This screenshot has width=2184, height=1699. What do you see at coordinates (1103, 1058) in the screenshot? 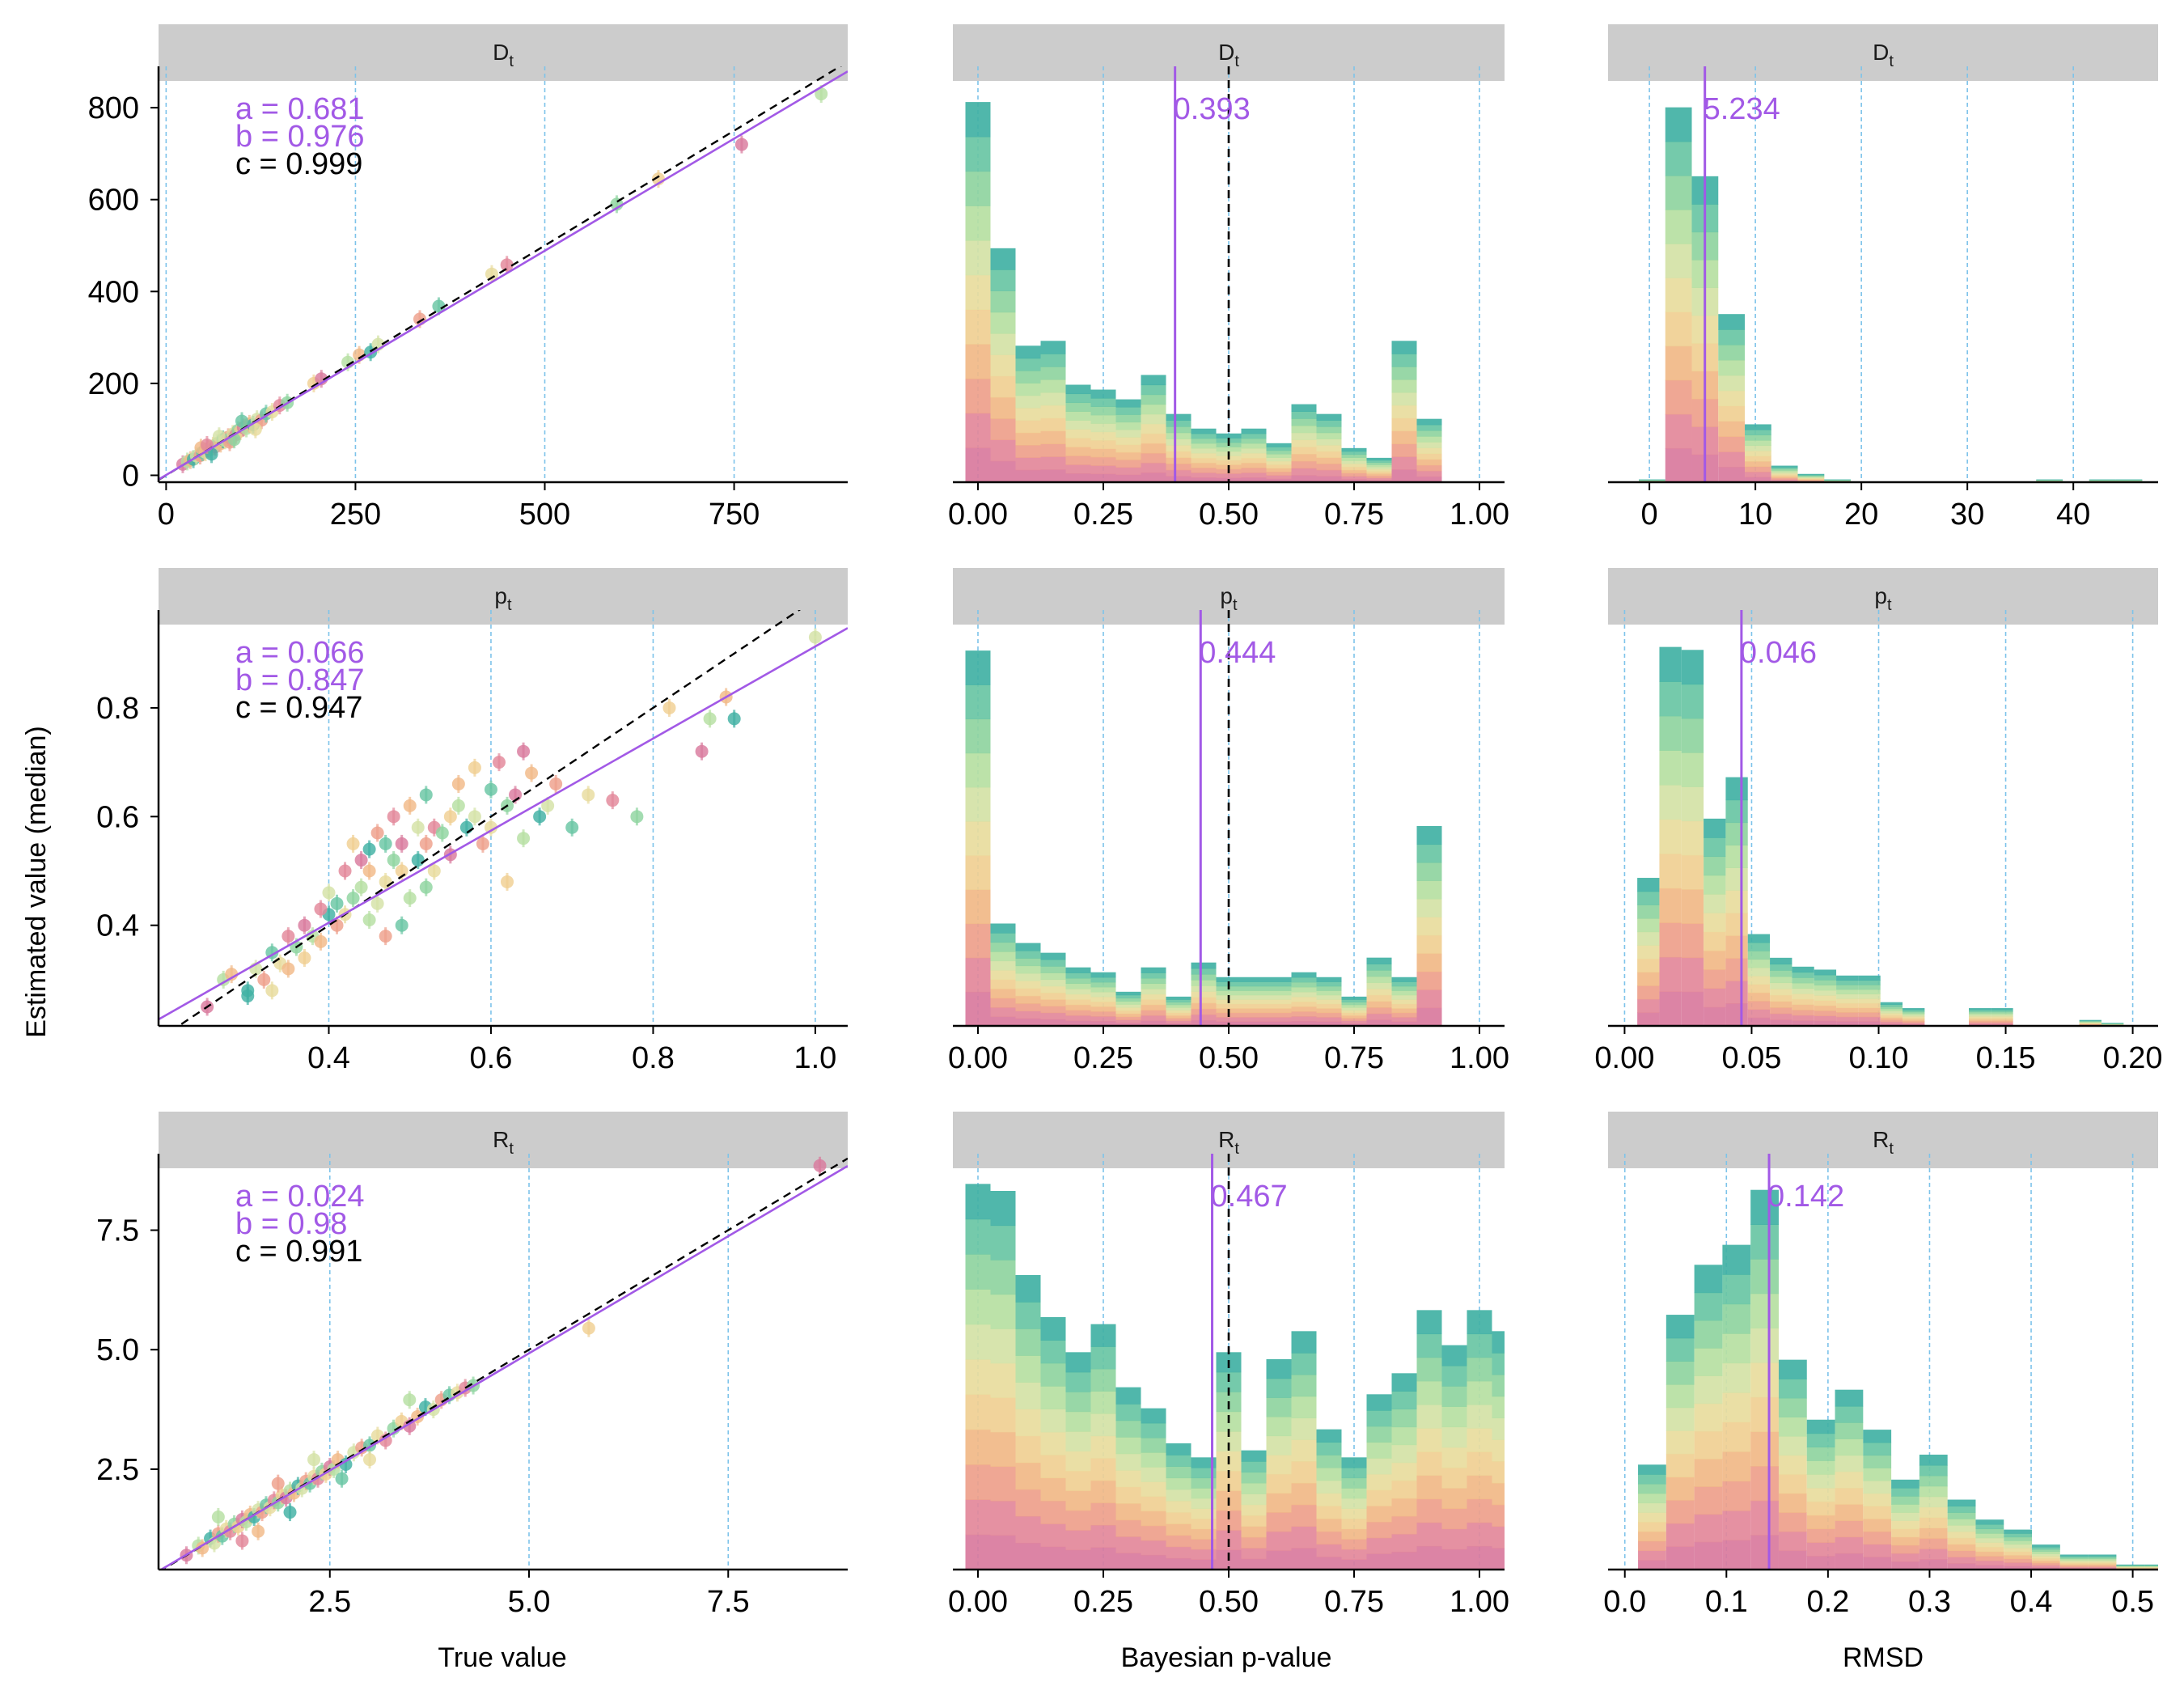
I see `x-tick-label: 0.25` at bounding box center [1103, 1058].